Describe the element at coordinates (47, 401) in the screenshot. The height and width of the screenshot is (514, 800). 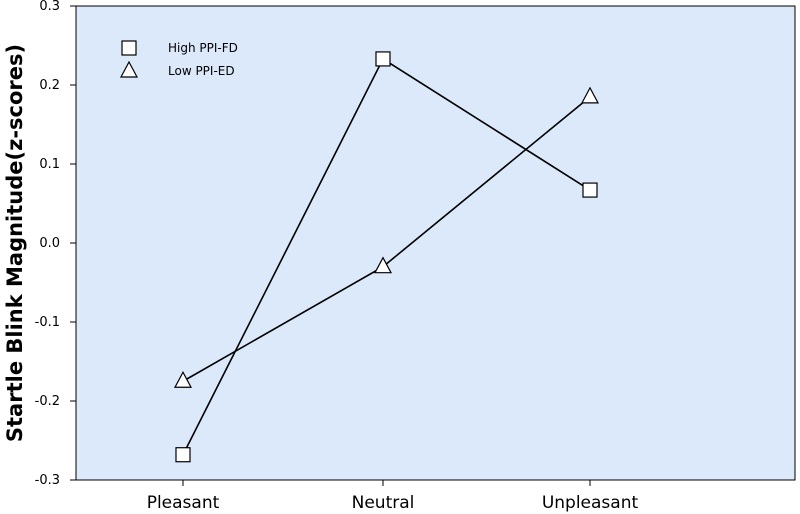
I see `y-tick-label: -0.2` at that location.